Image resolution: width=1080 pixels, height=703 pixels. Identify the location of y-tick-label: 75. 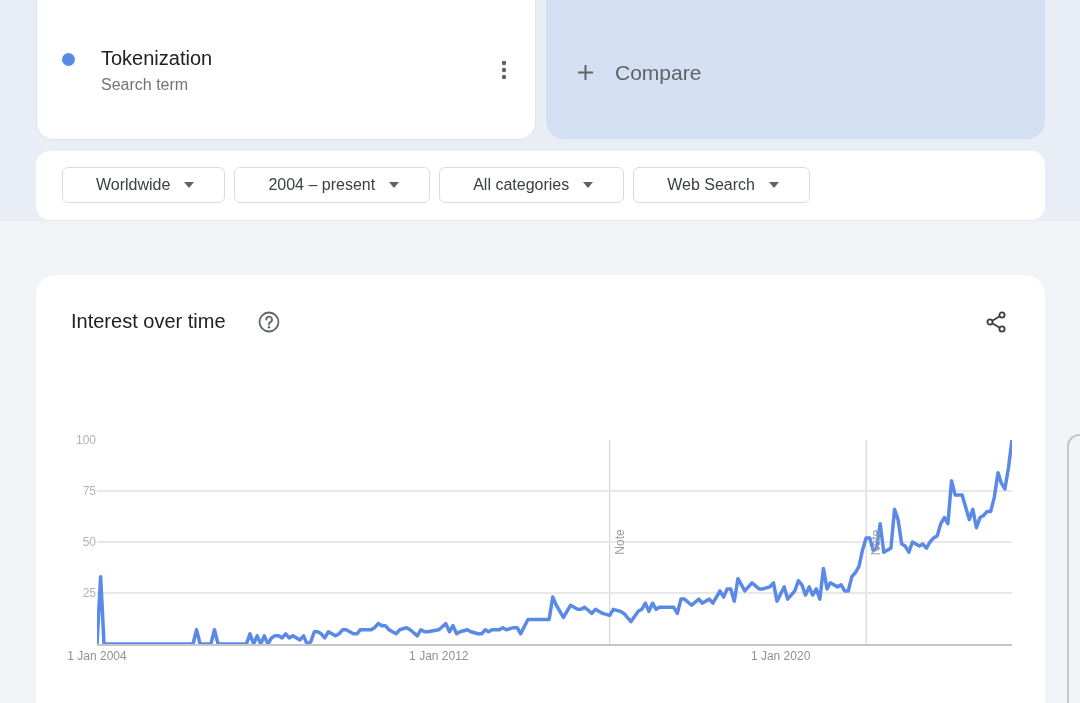
(89, 491).